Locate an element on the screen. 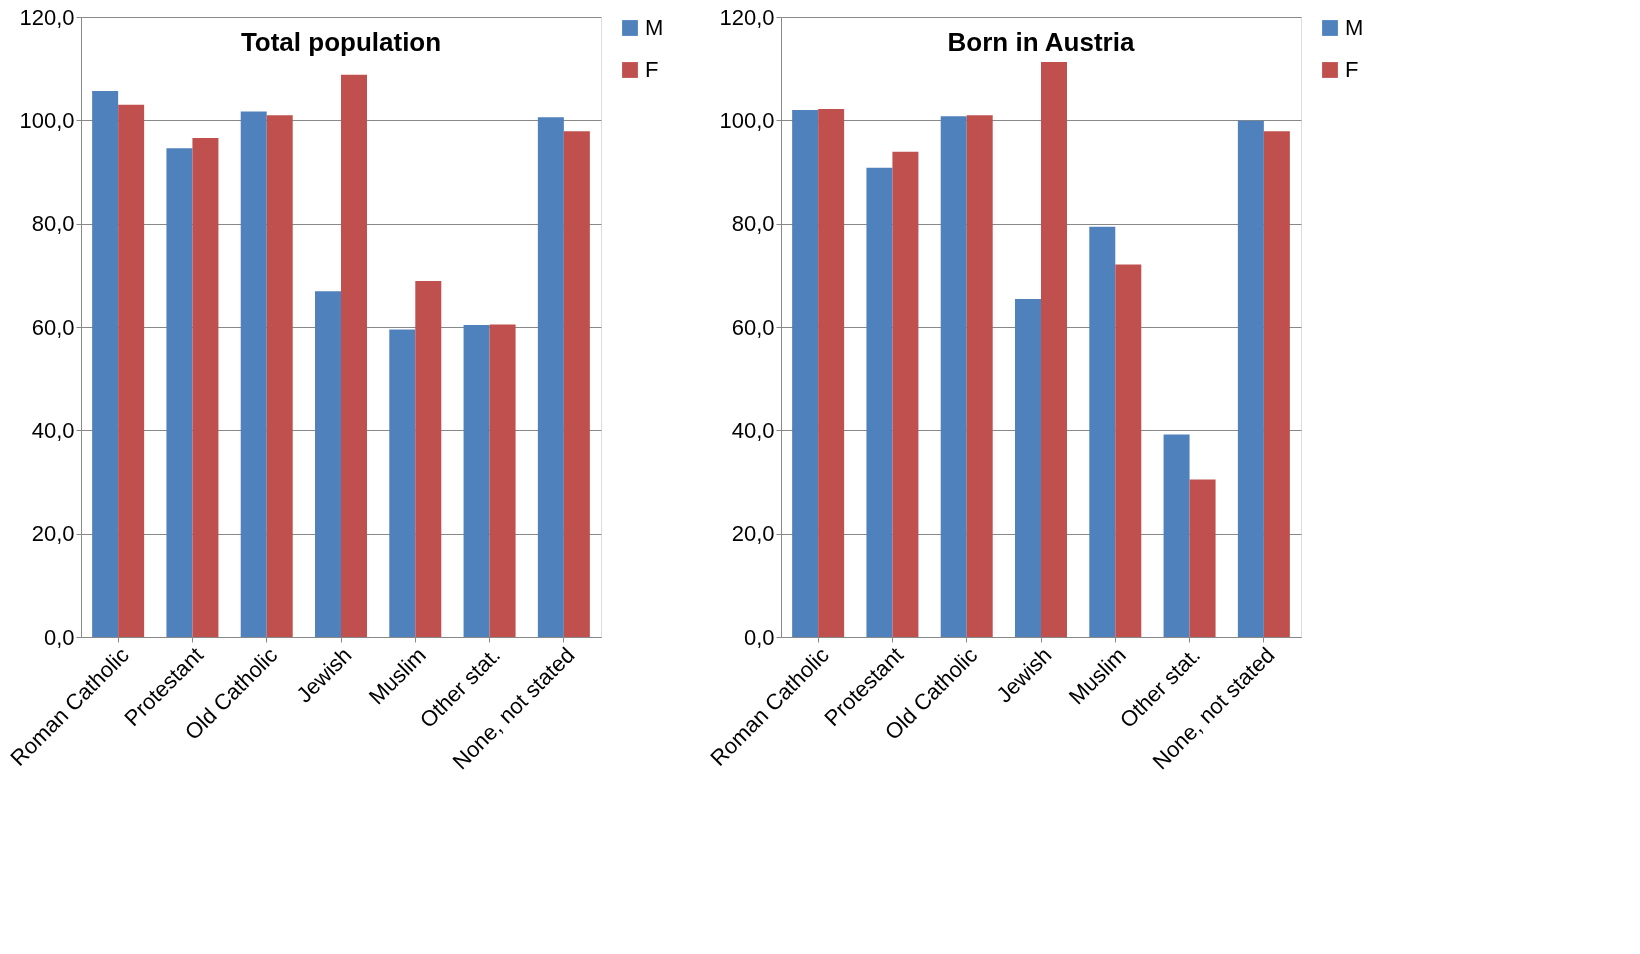  chart-title: Born in Austria is located at coordinates (1041, 42).